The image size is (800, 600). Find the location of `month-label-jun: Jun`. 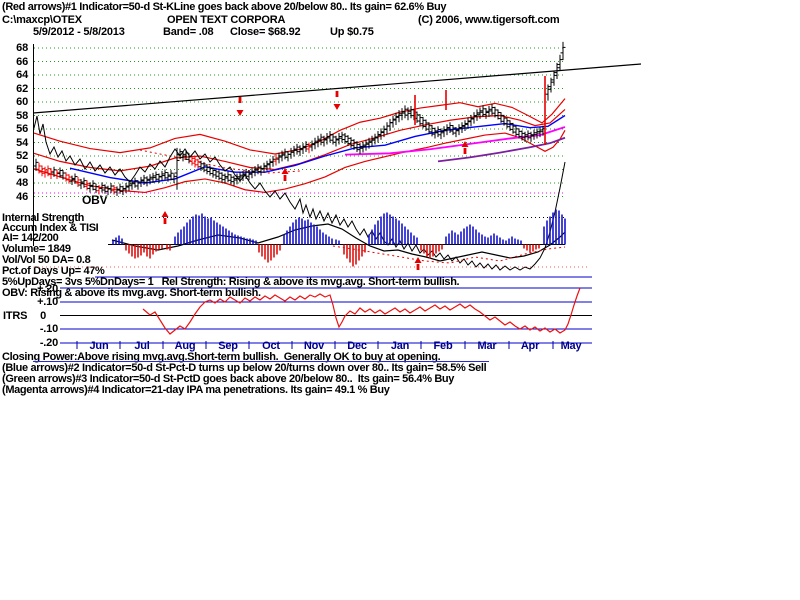

month-label-jun: Jun is located at coordinates (99, 346).